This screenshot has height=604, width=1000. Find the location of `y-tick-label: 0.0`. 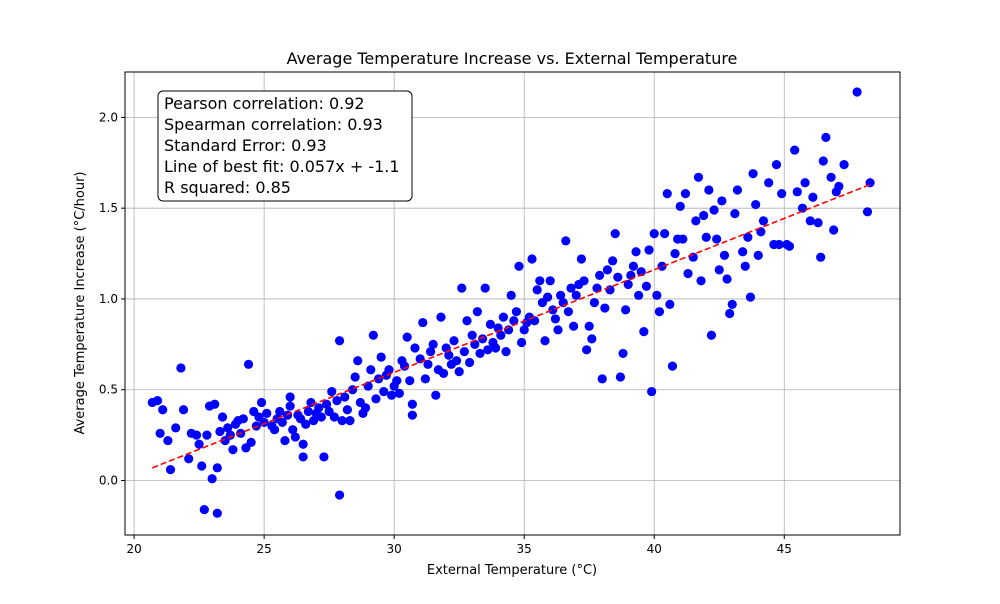

y-tick-label: 0.0 is located at coordinates (108, 481).